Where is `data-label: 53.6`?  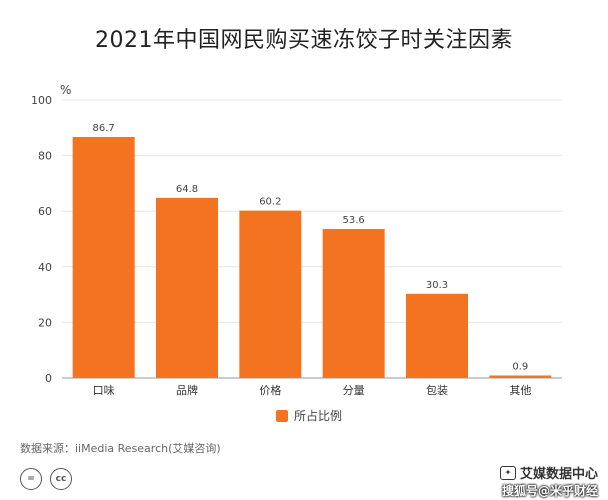
data-label: 53.6 is located at coordinates (354, 220).